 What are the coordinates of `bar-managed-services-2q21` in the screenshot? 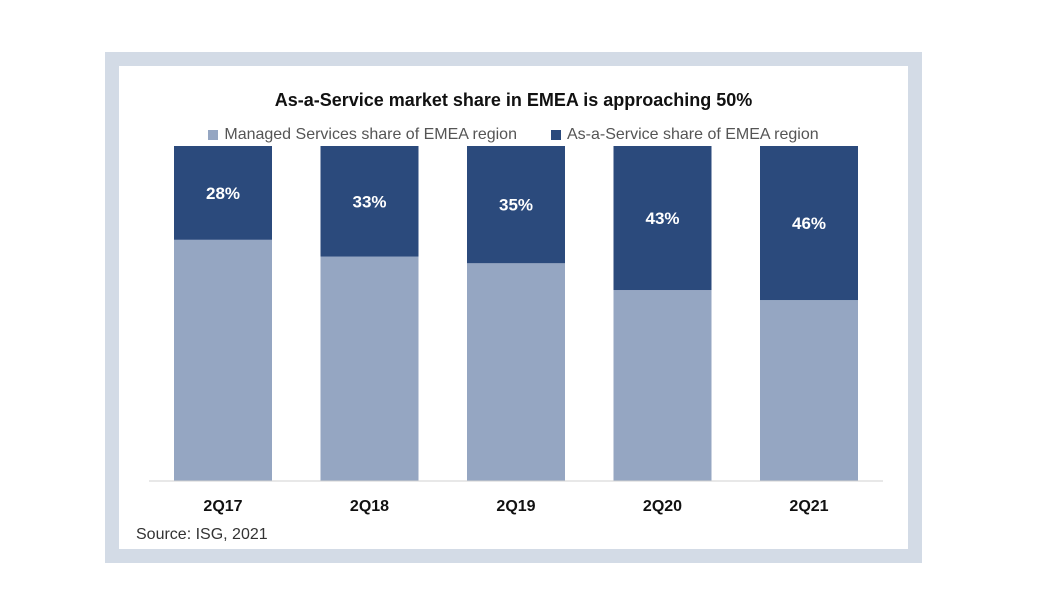 It's located at (809, 390).